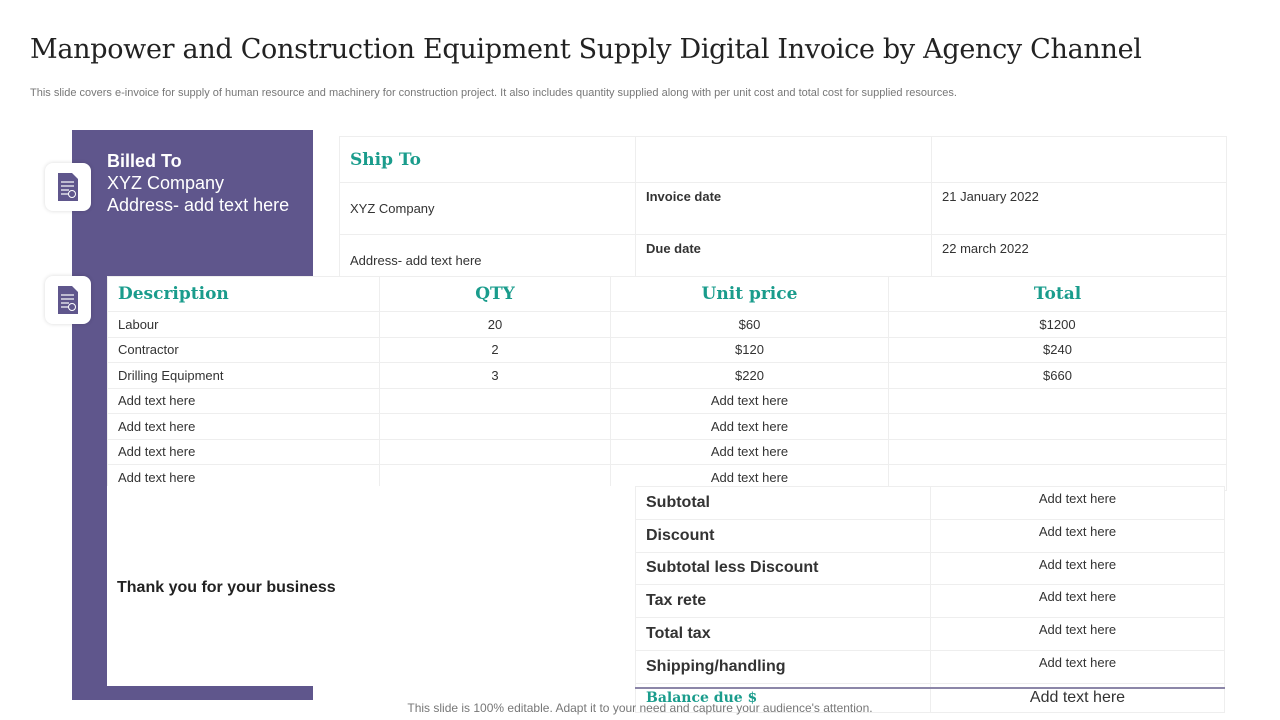  I want to click on summary-row: Shipping/handling Add text here, so click(930, 666).